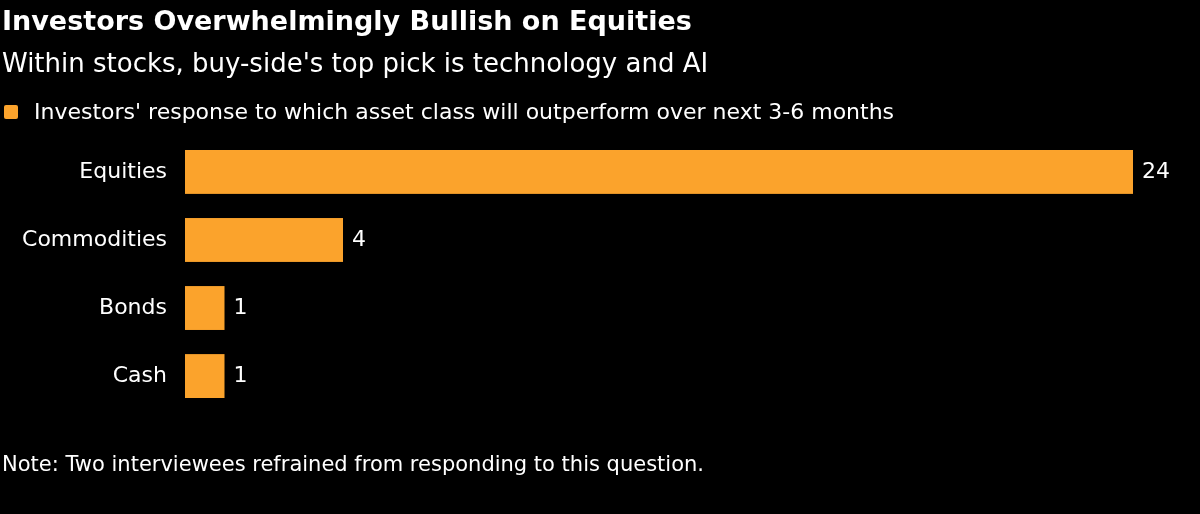 The image size is (1200, 514). I want to click on text: Note: Two interviewees refrained from responding to this question., so click(353, 464).